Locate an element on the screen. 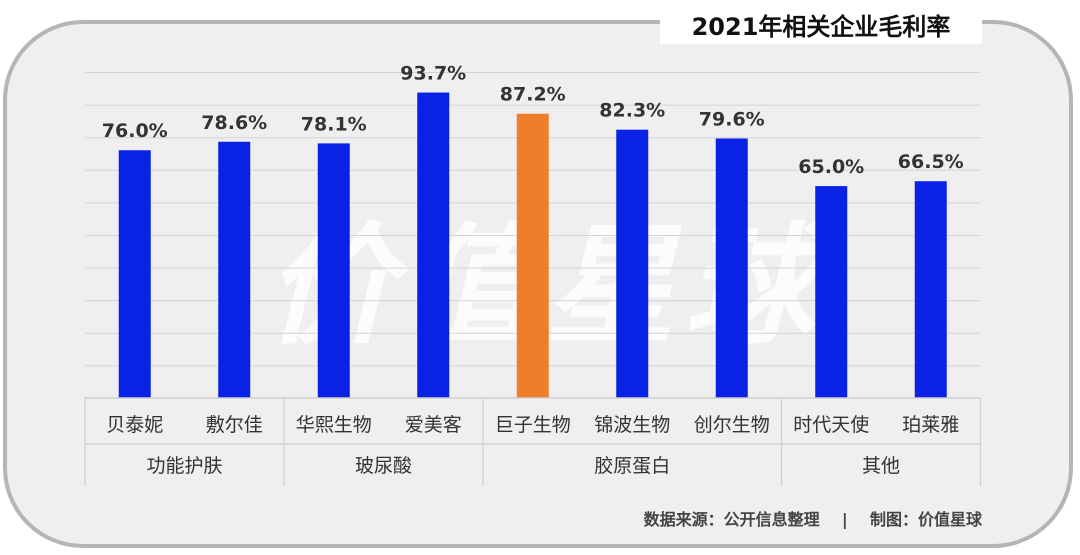 This screenshot has width=1080, height=555. group-label: 其他 is located at coordinates (881, 466).